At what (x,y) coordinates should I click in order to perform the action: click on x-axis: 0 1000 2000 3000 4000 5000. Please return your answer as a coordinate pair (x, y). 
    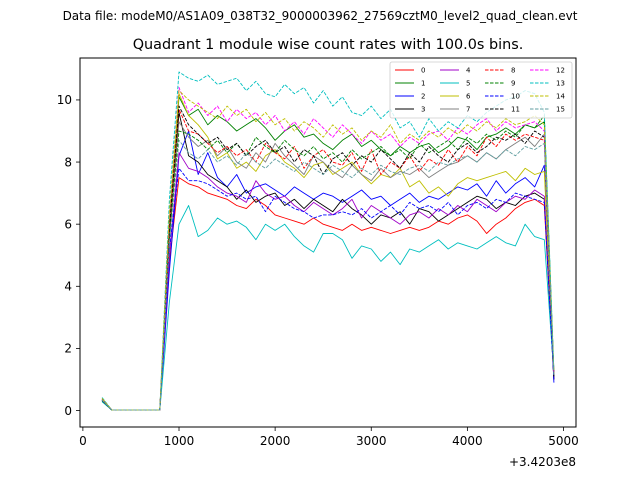
    Looking at the image, I should click on (329, 437).